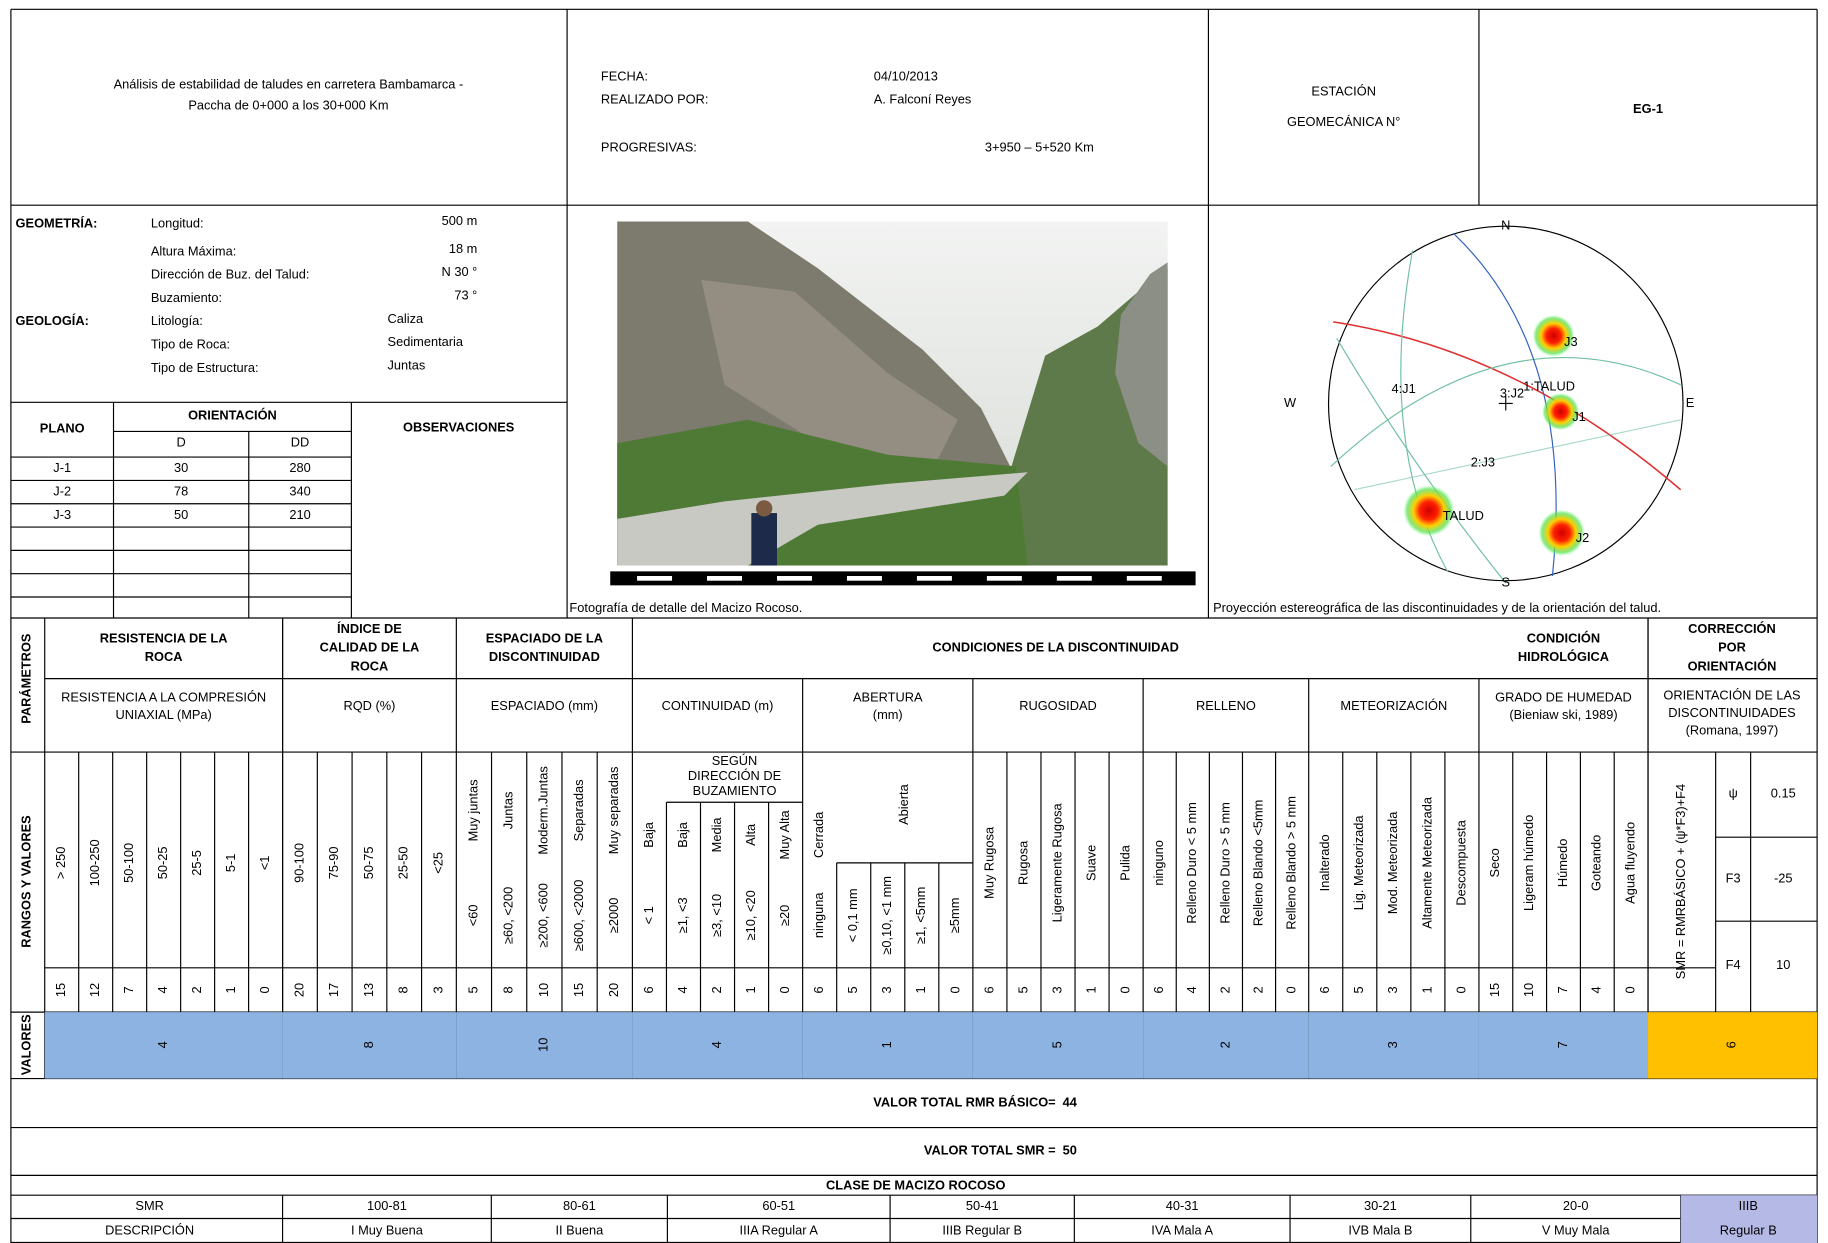 This screenshot has width=1828, height=1243. I want to click on class-range: 100-81, so click(387, 1205).